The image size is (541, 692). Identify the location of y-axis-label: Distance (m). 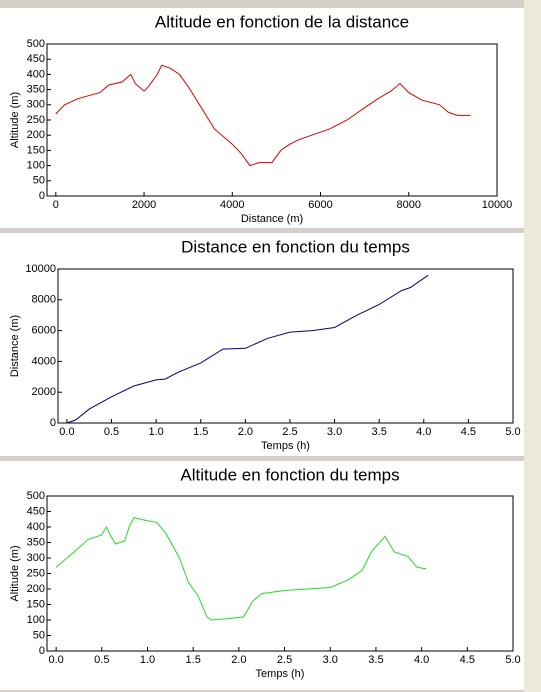
(15, 346).